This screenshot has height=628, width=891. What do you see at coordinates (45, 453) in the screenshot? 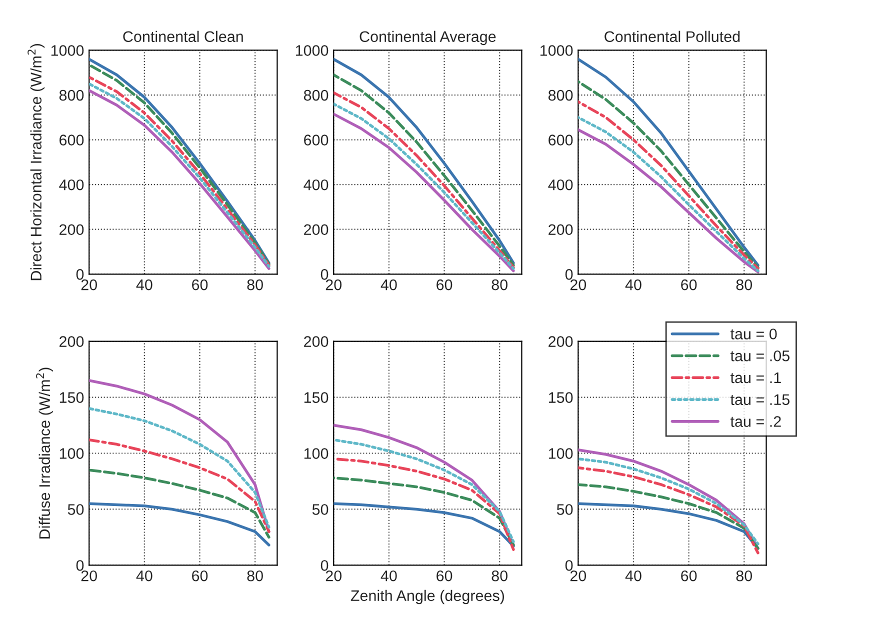
I see `y-axis-title: Diffuse Irradiance (W/m$^{2}$)` at bounding box center [45, 453].